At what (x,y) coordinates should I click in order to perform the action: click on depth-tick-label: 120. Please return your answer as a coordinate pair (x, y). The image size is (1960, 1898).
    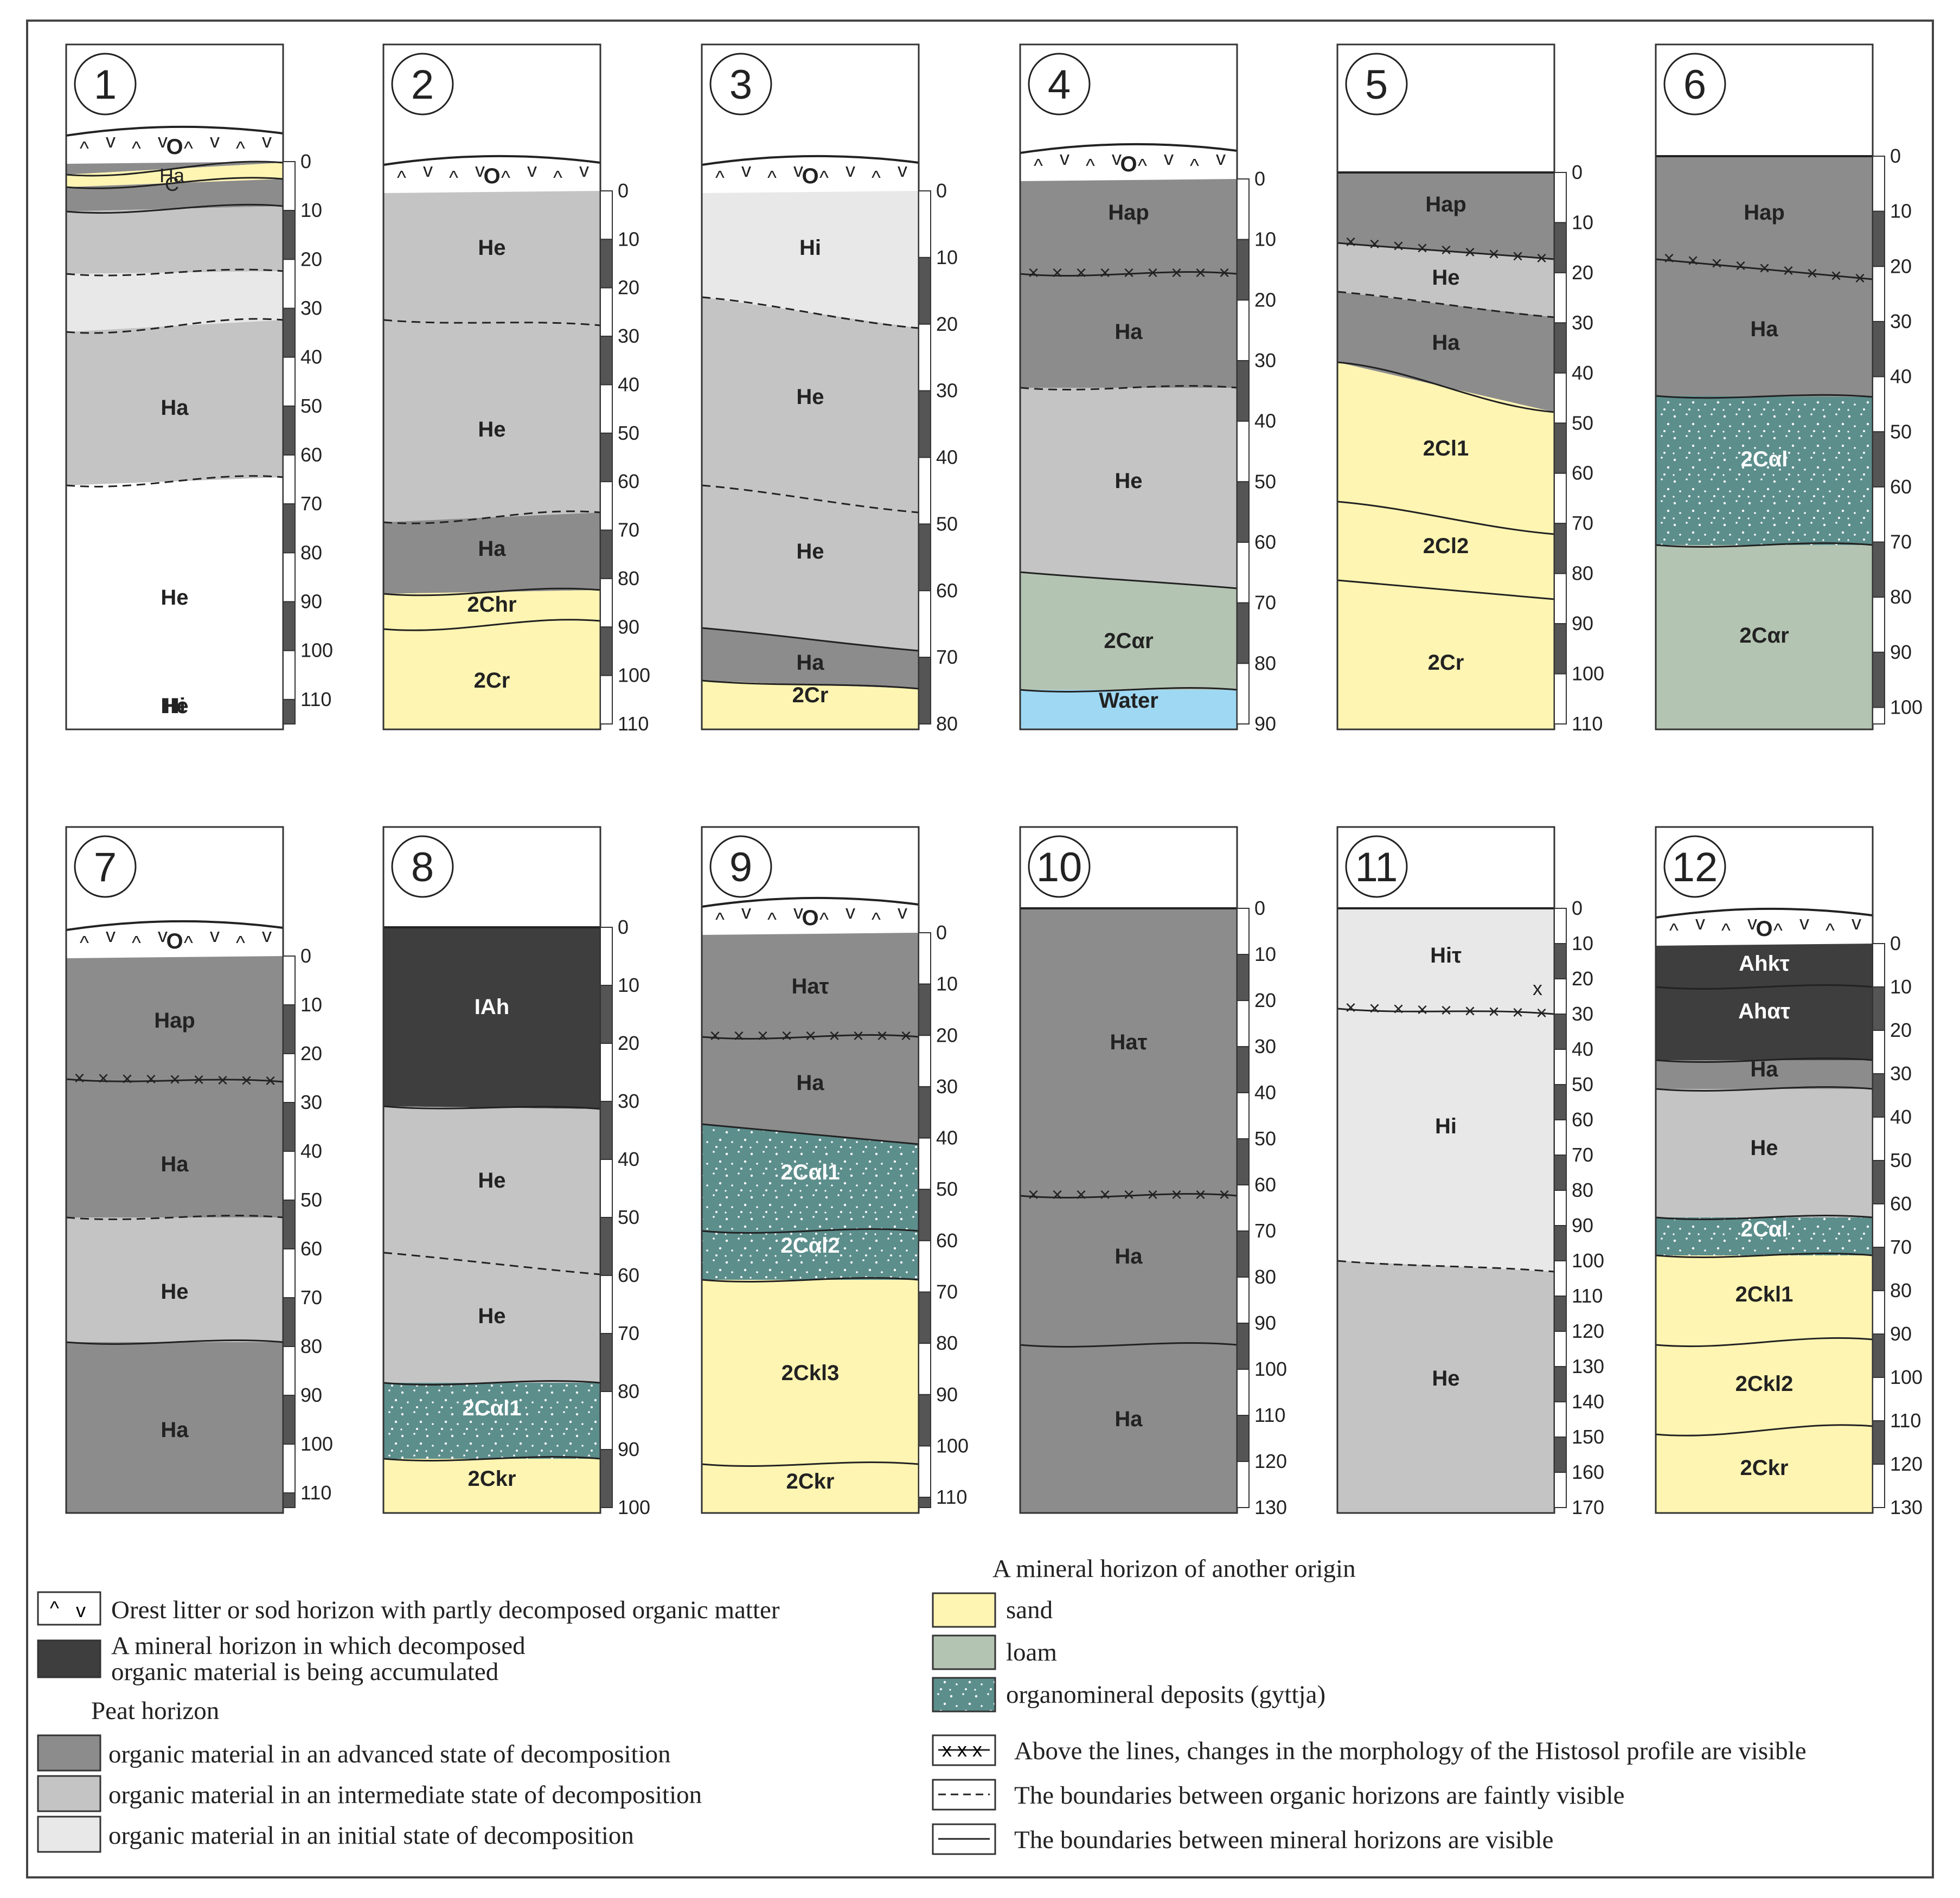
    Looking at the image, I should click on (1271, 1461).